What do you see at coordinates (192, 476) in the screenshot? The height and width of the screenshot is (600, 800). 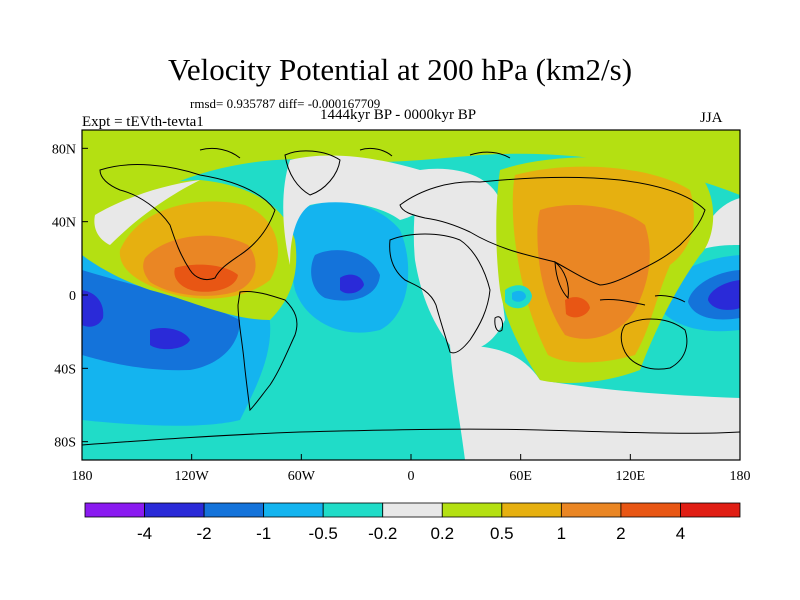 I see `x-tick-label: 120W` at bounding box center [192, 476].